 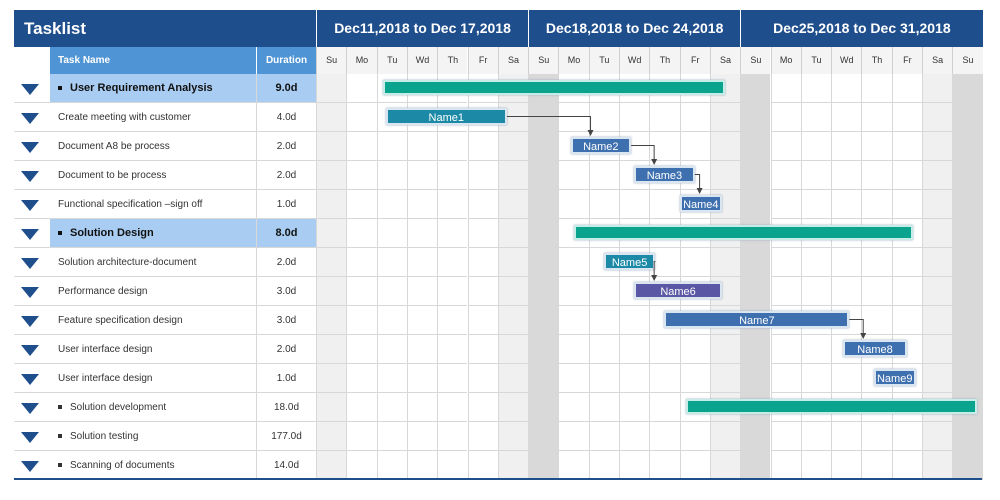 I want to click on task-name-cell: Solution Design, so click(x=153, y=233).